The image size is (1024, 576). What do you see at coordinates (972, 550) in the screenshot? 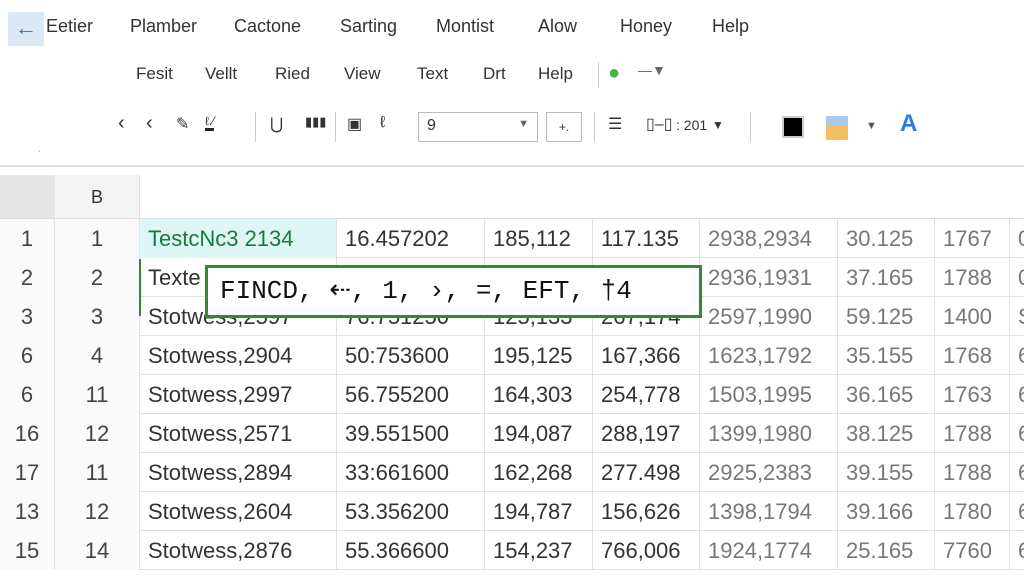
I see `cell: 7760` at bounding box center [972, 550].